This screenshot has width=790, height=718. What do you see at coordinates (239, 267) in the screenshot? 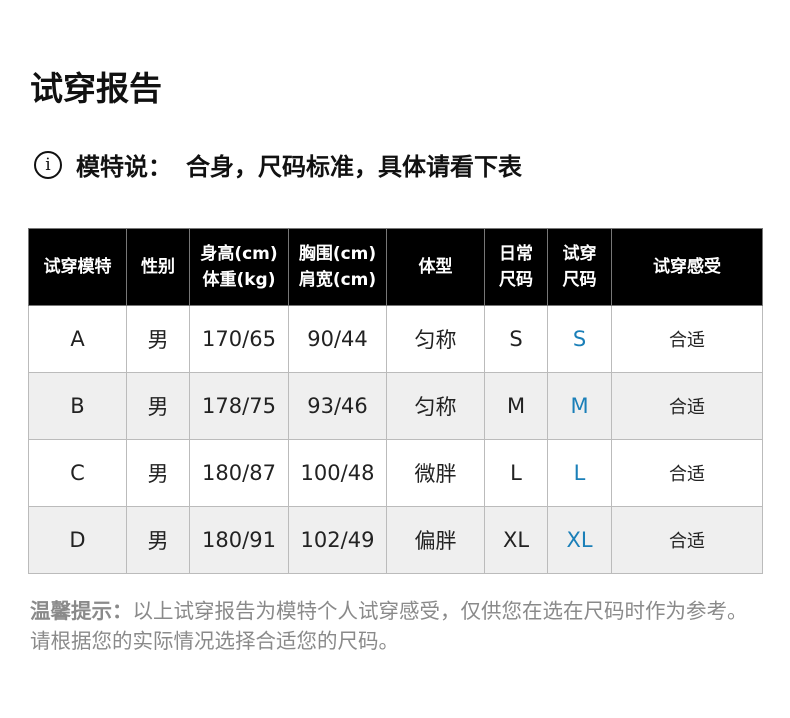
I see `column-header: 身高(cm) 体重(kg)` at bounding box center [239, 267].